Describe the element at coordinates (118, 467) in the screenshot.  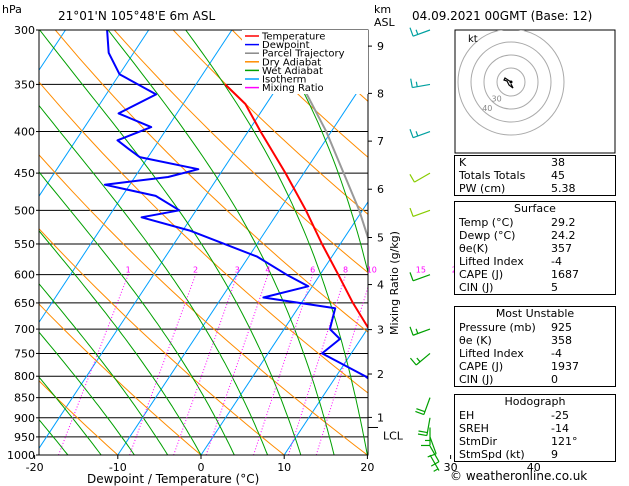
I see `temperature-tick-label: -10` at that location.